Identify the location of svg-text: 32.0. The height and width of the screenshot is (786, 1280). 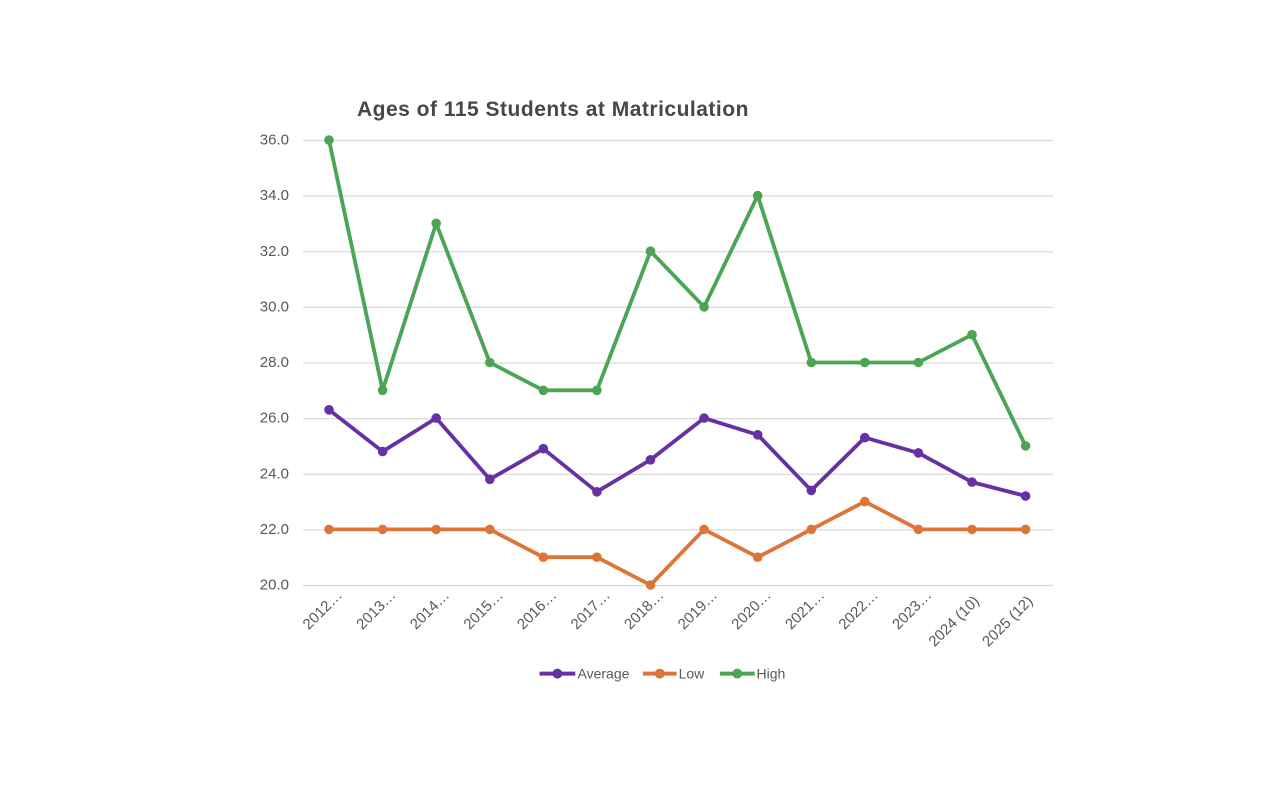
(274, 251).